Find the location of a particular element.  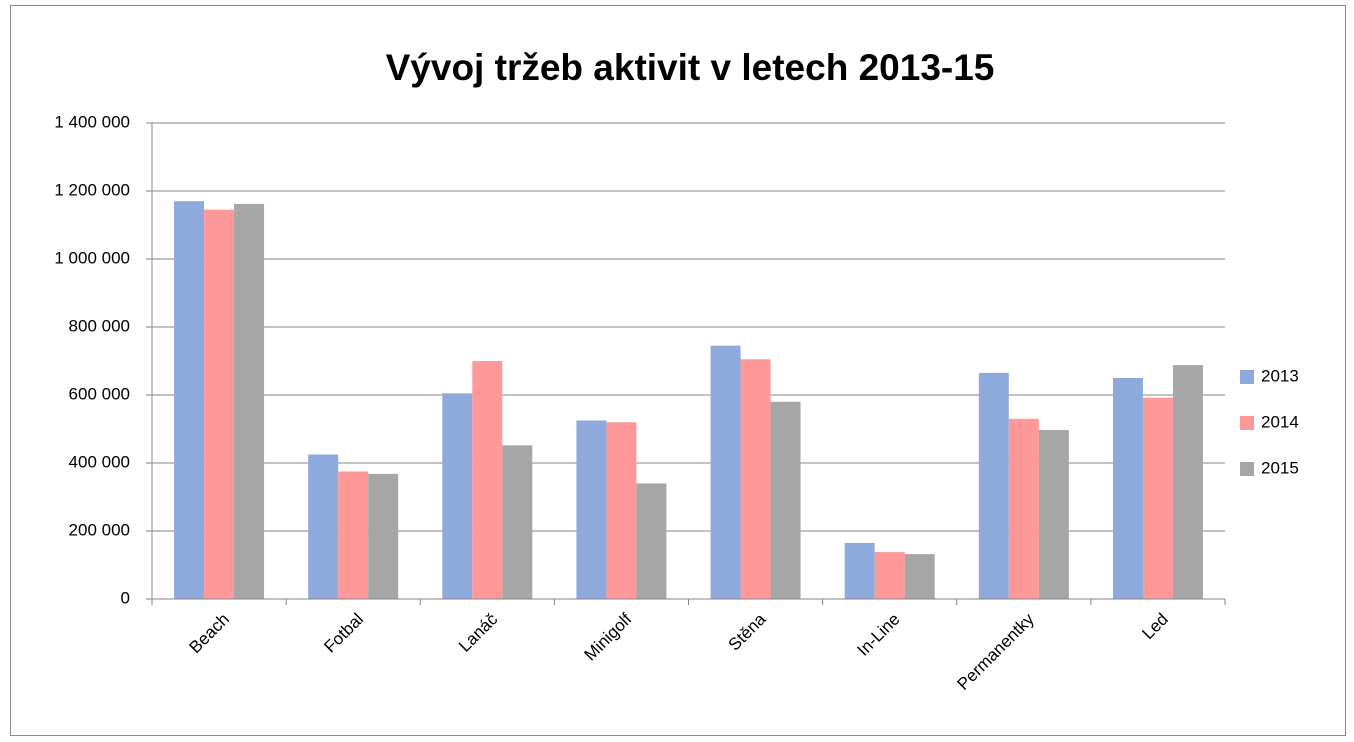

y-tick-label: 200 000 is located at coordinates (99, 529).